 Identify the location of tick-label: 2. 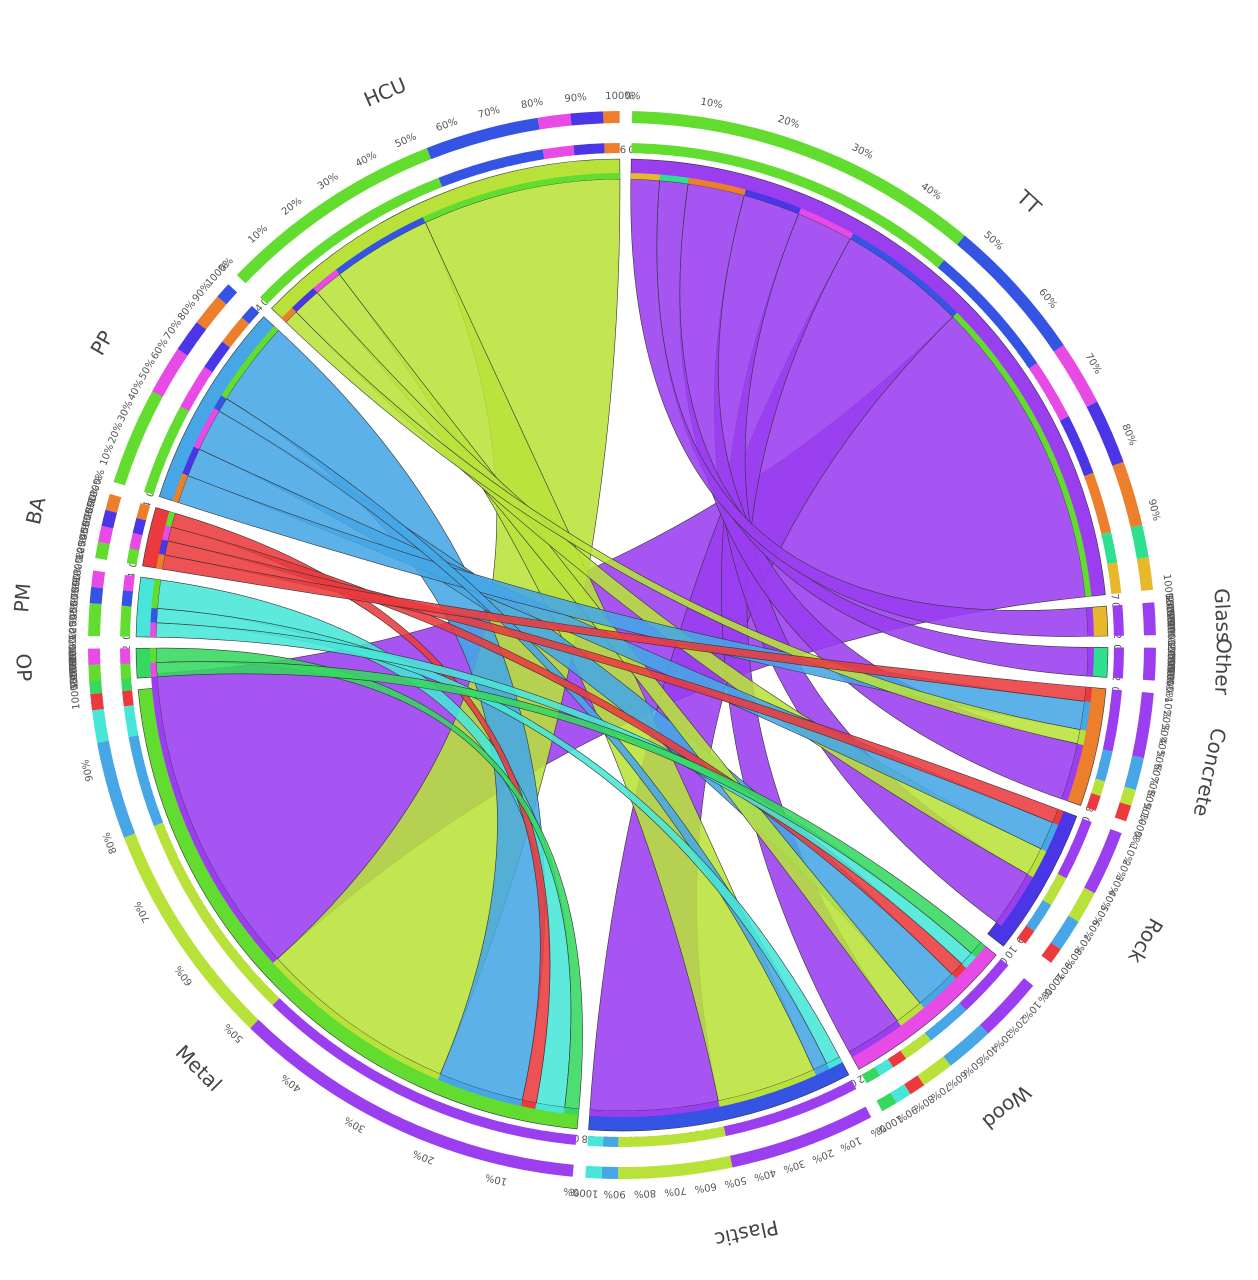
(127, 648).